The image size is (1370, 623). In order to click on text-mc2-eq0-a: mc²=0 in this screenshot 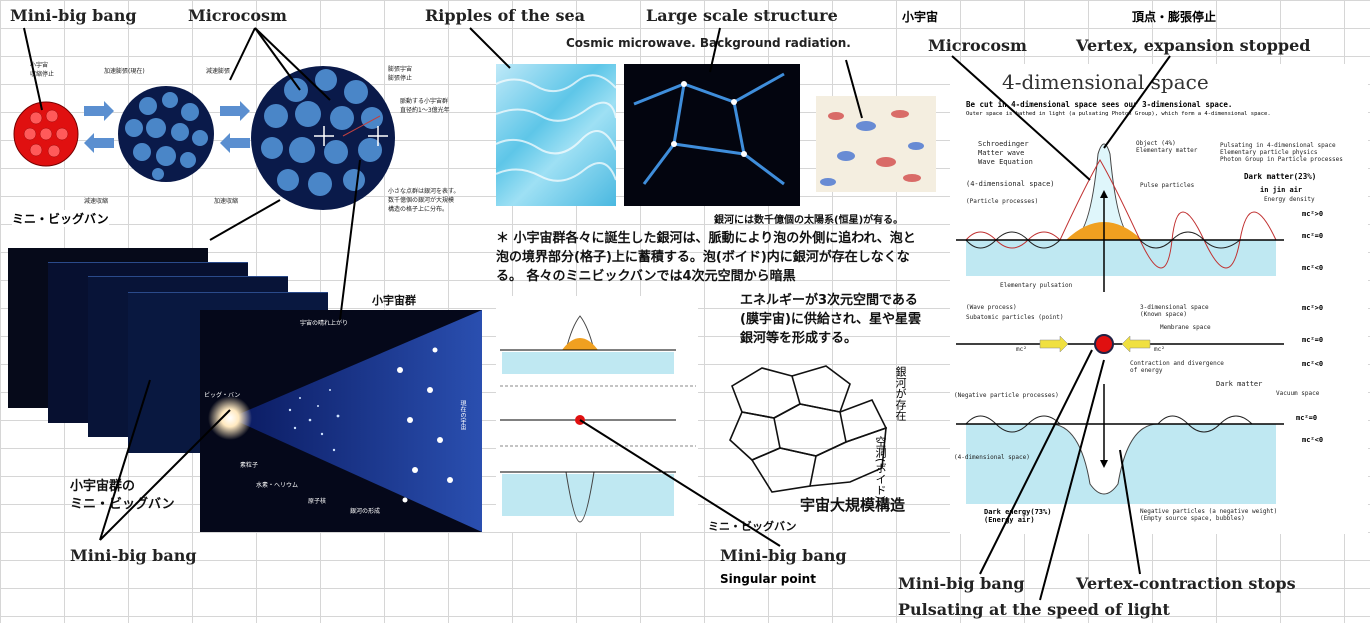, I will do `click(1313, 236)`.